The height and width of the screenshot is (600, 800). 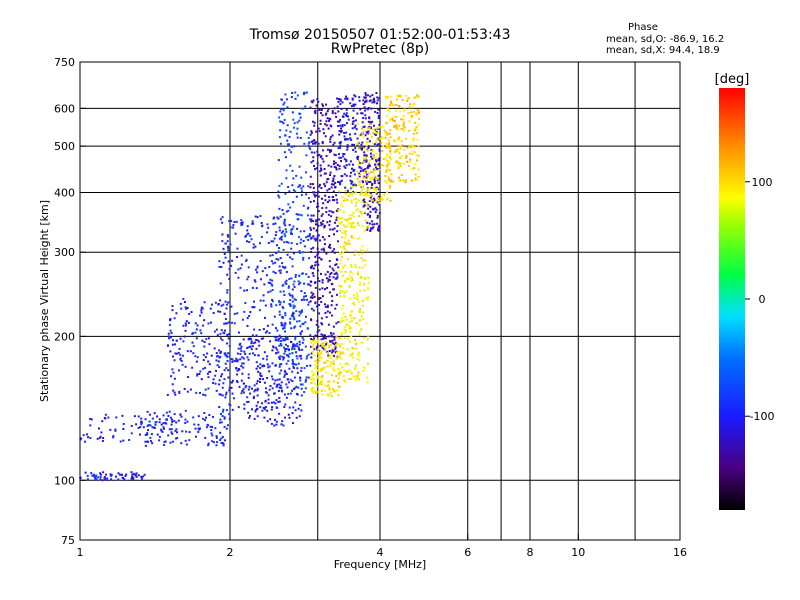 I want to click on x-tick-label: 1, so click(x=80, y=552).